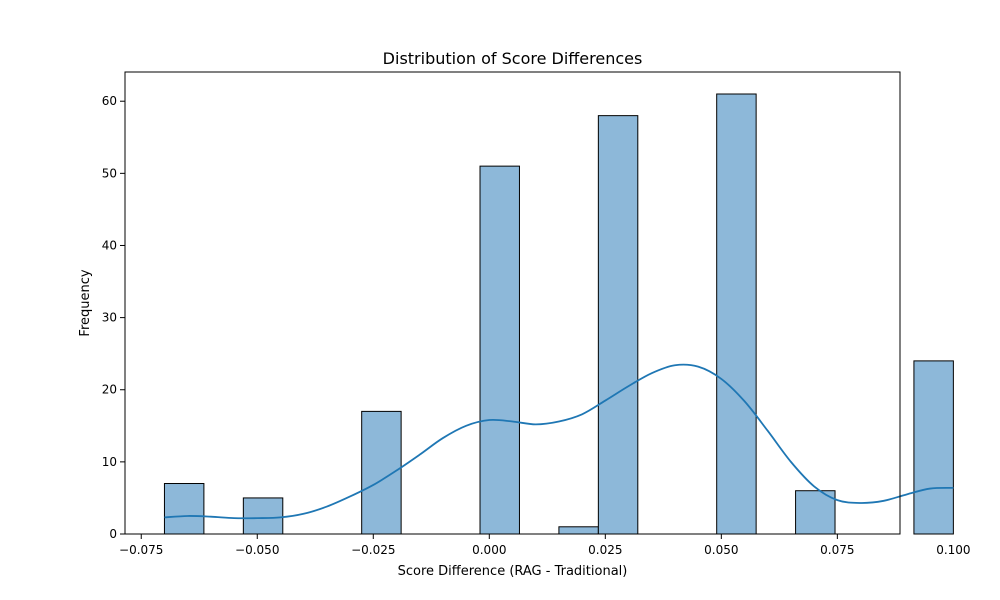 The image size is (1000, 600). I want to click on x-tick-label-4: 0.025, so click(605, 550).